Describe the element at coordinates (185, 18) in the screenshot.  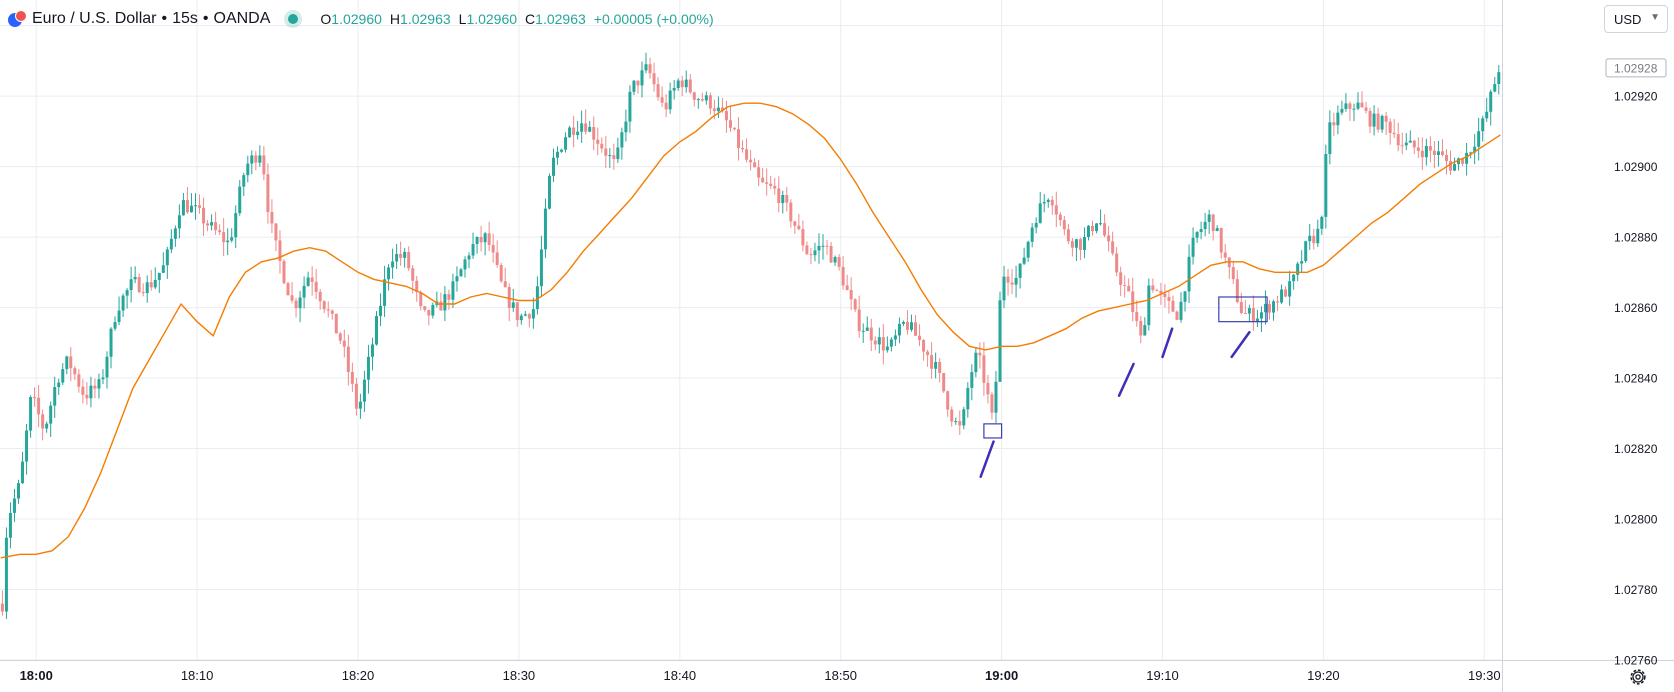
I see `interval-label: 15s` at that location.